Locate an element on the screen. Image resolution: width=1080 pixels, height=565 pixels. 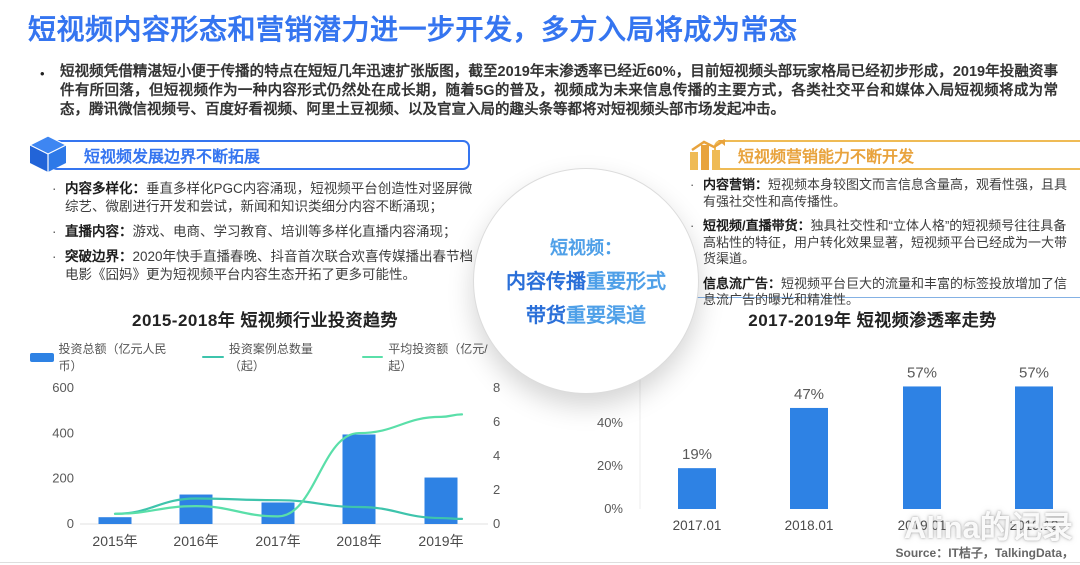
x-axis-label: 2019年 is located at coordinates (440, 541).